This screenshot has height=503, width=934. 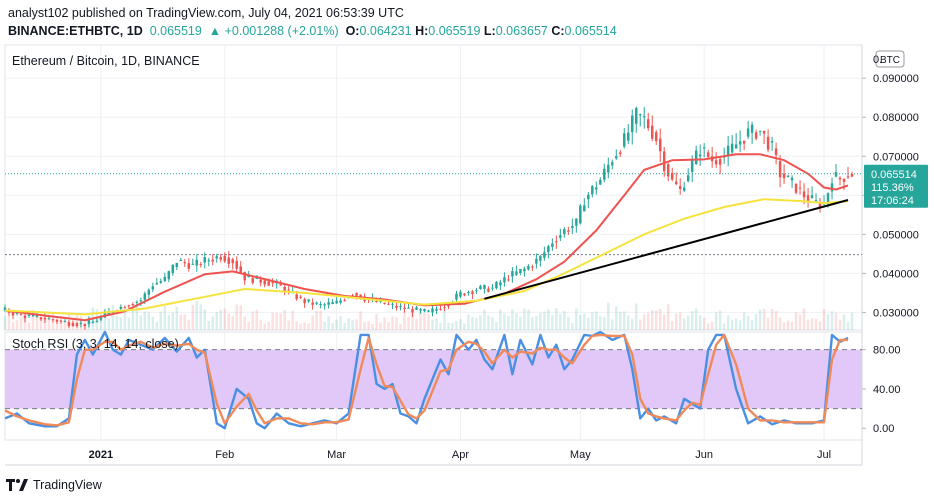 I want to click on low-label: L:, so click(x=489, y=31).